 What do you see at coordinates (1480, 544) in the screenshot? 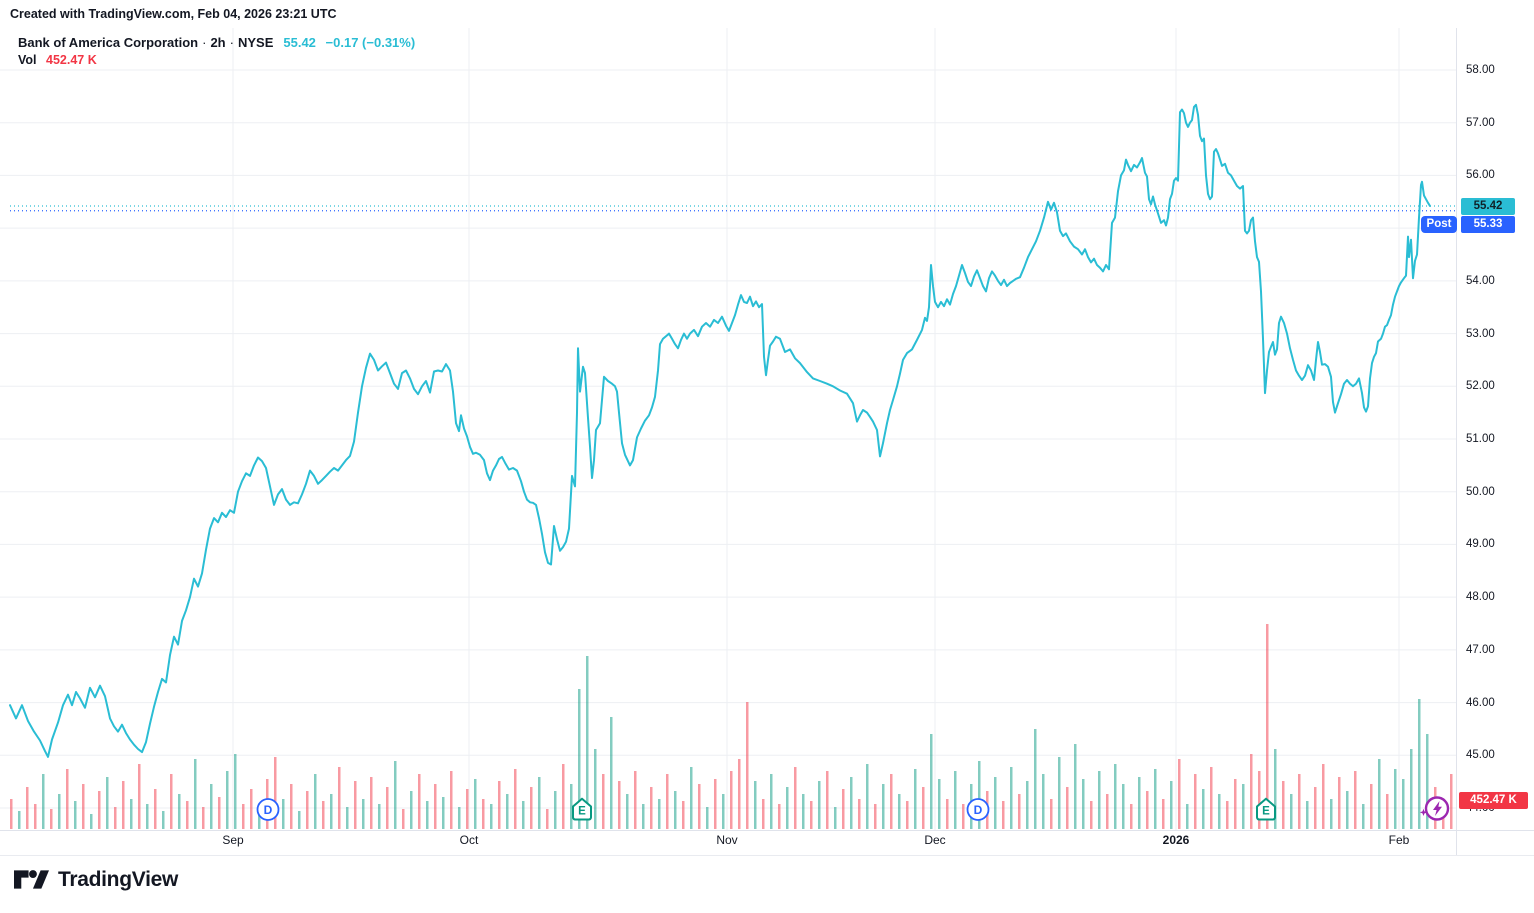
I see `price-axis-label: 49.00` at bounding box center [1480, 544].